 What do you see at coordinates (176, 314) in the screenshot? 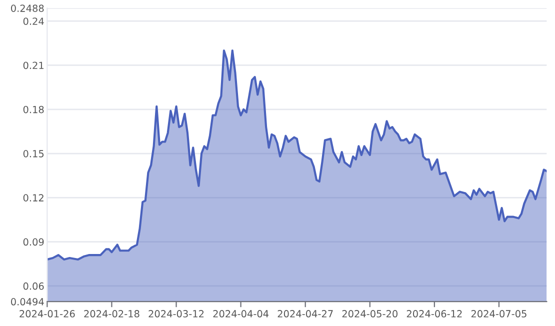
I see `x-tick-label: 2024-03-12` at bounding box center [176, 314].